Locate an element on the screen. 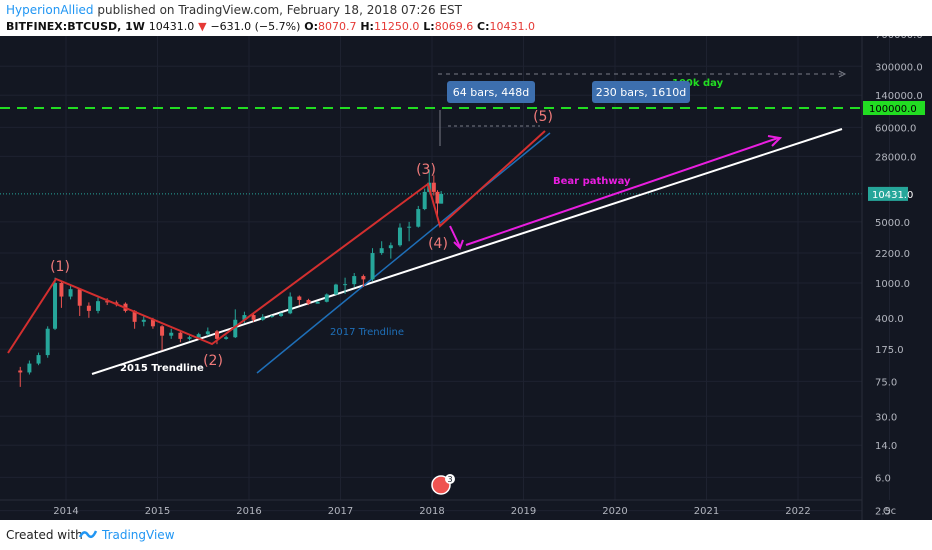 The height and width of the screenshot is (550, 932). y-tick-label: 700000.0 is located at coordinates (899, 38).